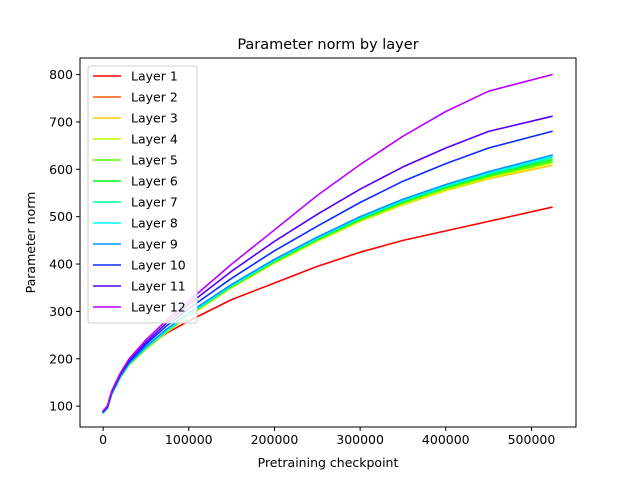 The image size is (640, 480). What do you see at coordinates (64, 240) in the screenshot?
I see `y-axis: 100 200 300 400 500 600 700 800` at bounding box center [64, 240].